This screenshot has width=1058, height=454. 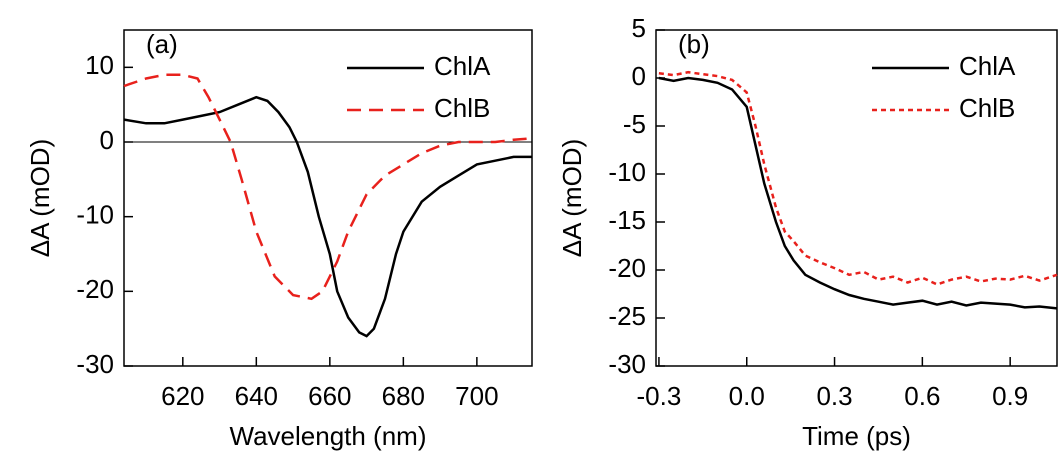 I want to click on x-axis-title: Wavelength (nm), so click(x=328, y=436).